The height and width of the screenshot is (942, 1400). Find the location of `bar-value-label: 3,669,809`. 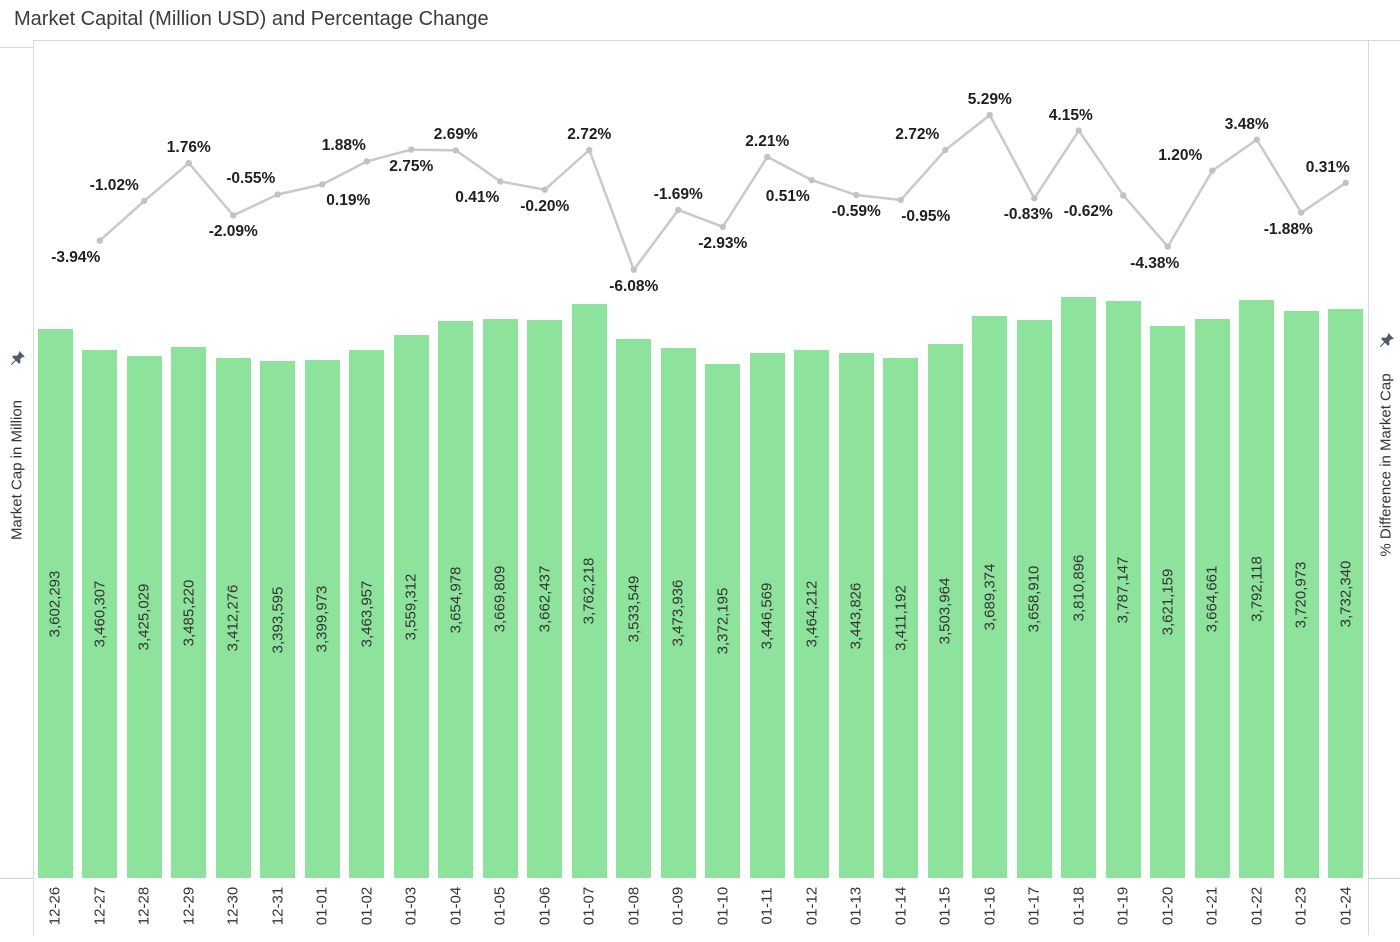

bar-value-label: 3,669,809 is located at coordinates (500, 598).